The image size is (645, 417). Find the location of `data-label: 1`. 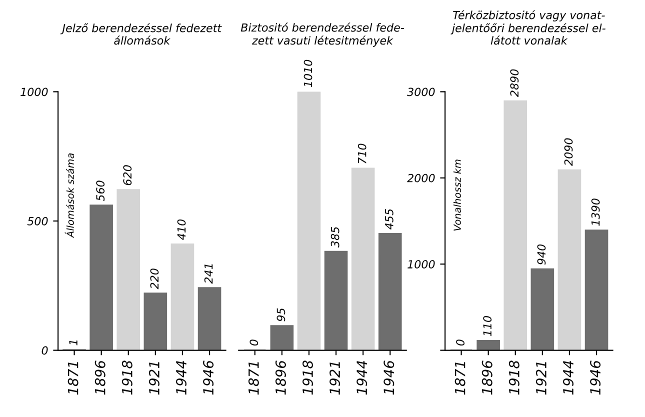

data-label: 1 is located at coordinates (73, 343).